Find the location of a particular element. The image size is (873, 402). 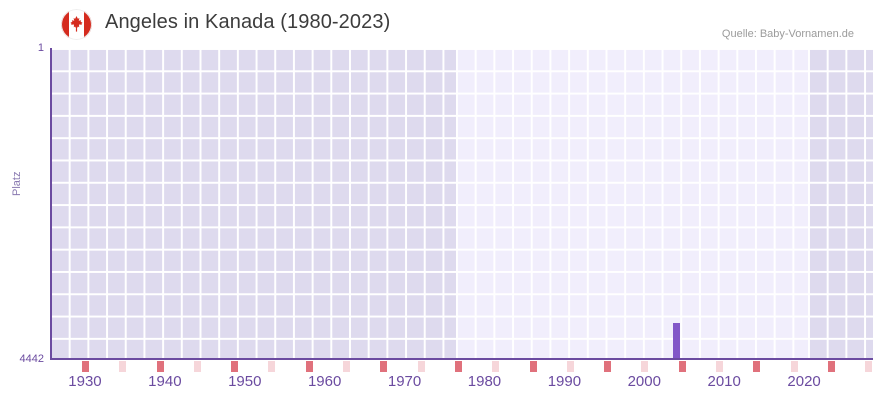

background-band-late is located at coordinates (840, 204).